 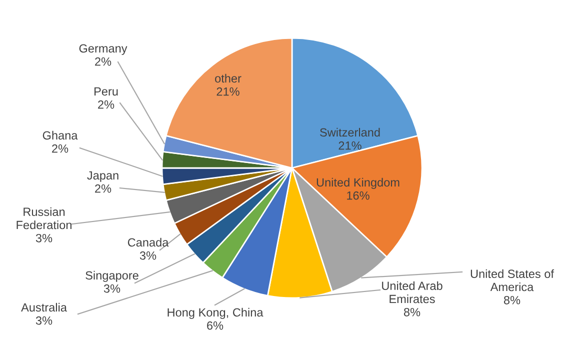 What do you see at coordinates (412, 292) in the screenshot?
I see `slice-label: United Arab Emirates` at bounding box center [412, 292].